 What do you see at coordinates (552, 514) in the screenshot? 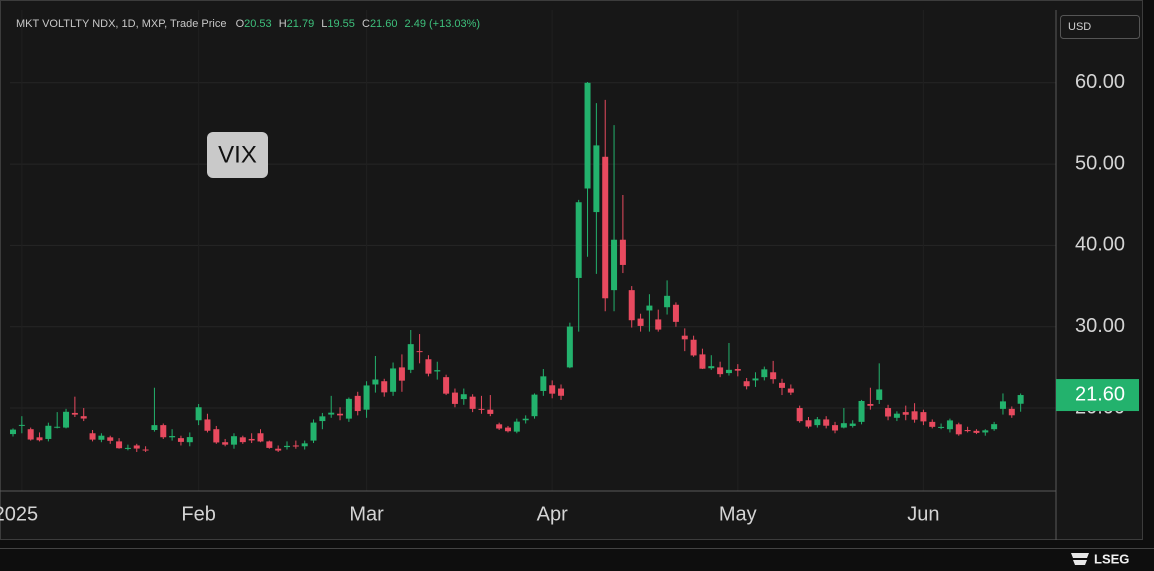
I see `x-tick-label: Apr` at bounding box center [552, 514].